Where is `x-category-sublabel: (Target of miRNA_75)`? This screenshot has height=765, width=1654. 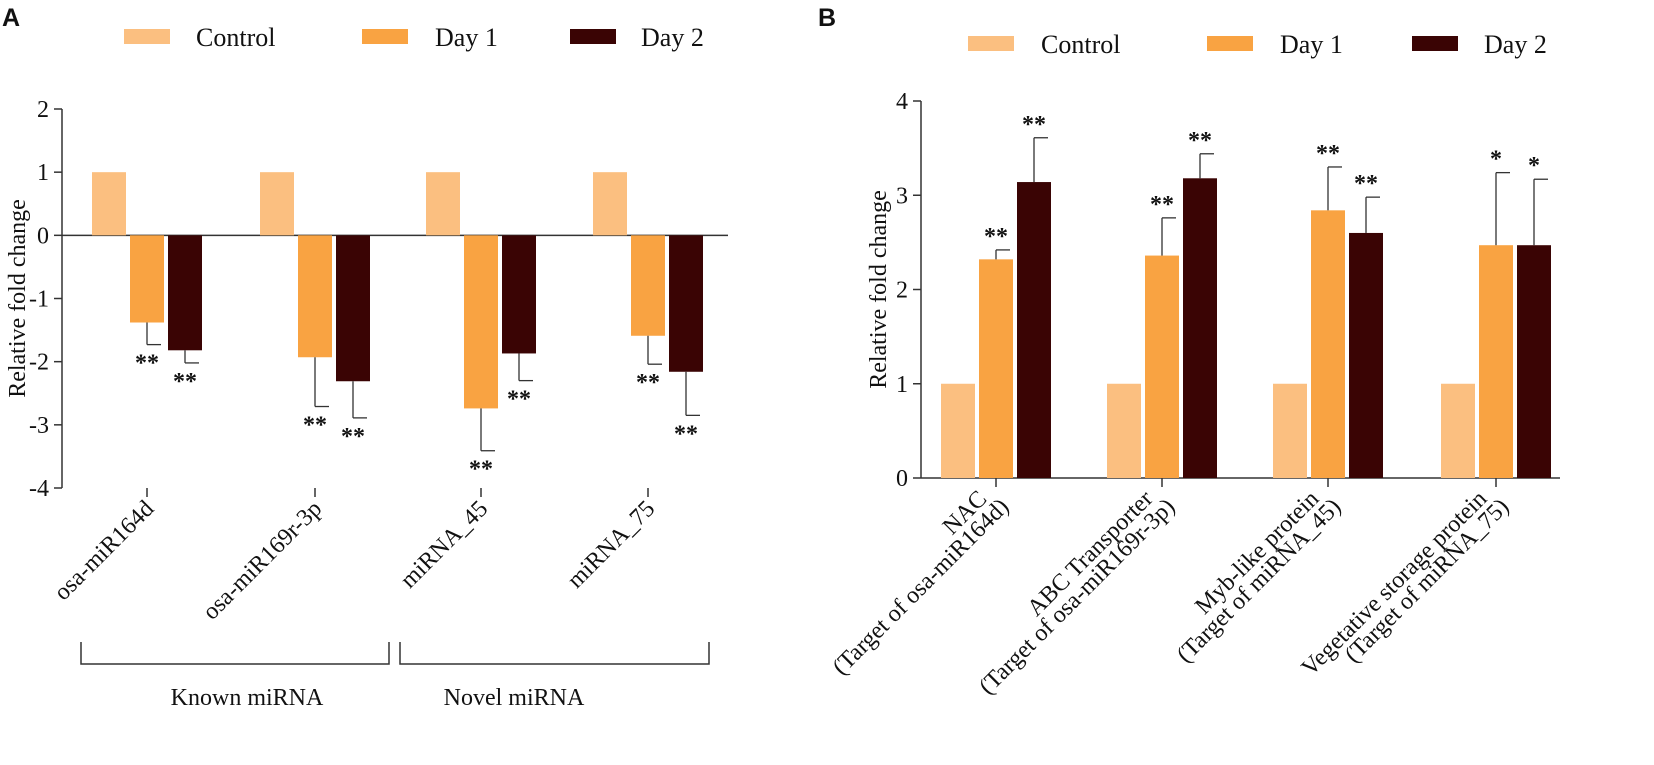
x-category-sublabel: (Target of miRNA_75) is located at coordinates (1427, 581).